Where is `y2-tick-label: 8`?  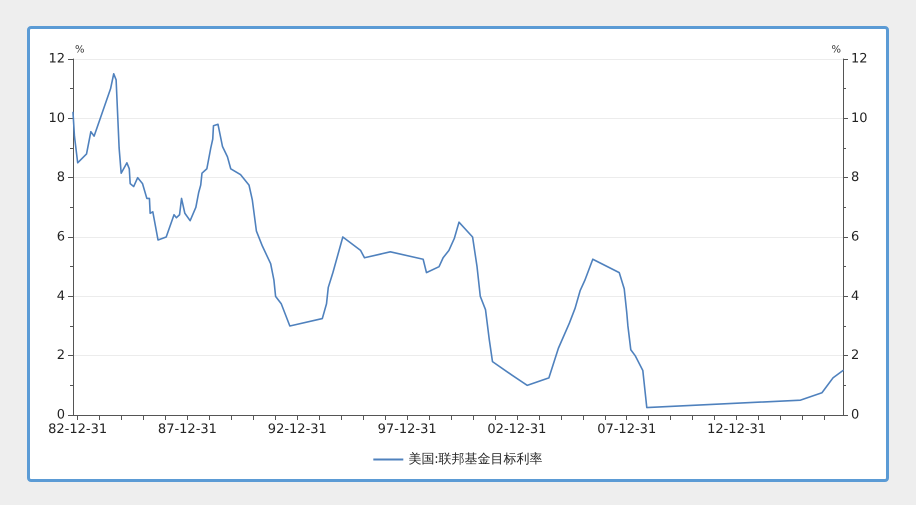 y2-tick-label: 8 is located at coordinates (855, 178).